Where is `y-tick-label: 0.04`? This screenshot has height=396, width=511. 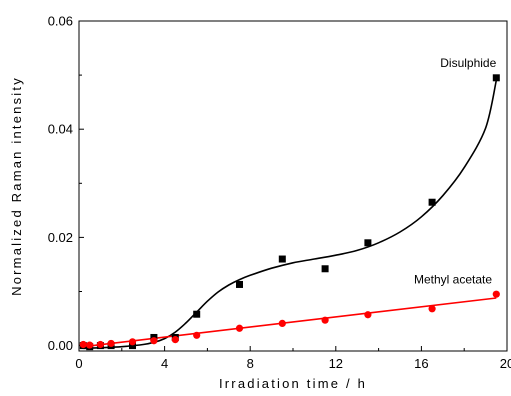
y-tick-label: 0.04 is located at coordinates (60, 129).